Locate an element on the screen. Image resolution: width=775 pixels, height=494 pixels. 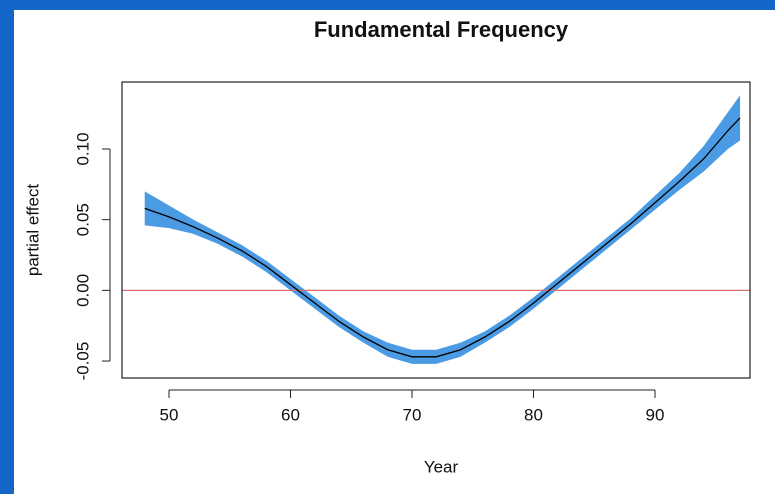
x-axis-label: Year is located at coordinates (441, 466).